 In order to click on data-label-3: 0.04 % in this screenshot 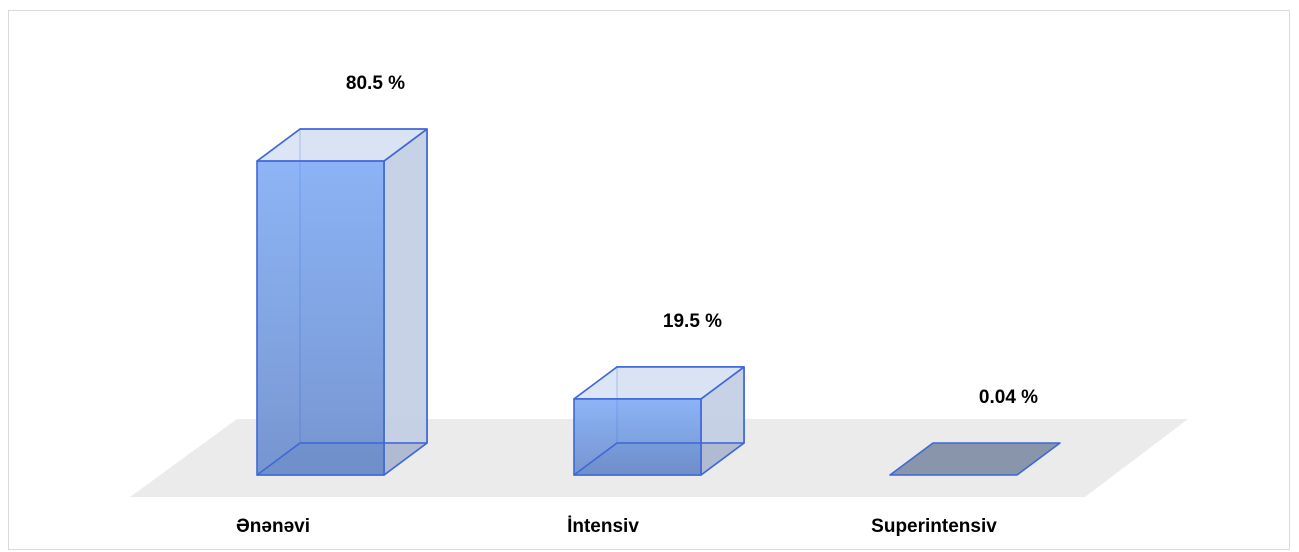, I will do `click(1008, 397)`.